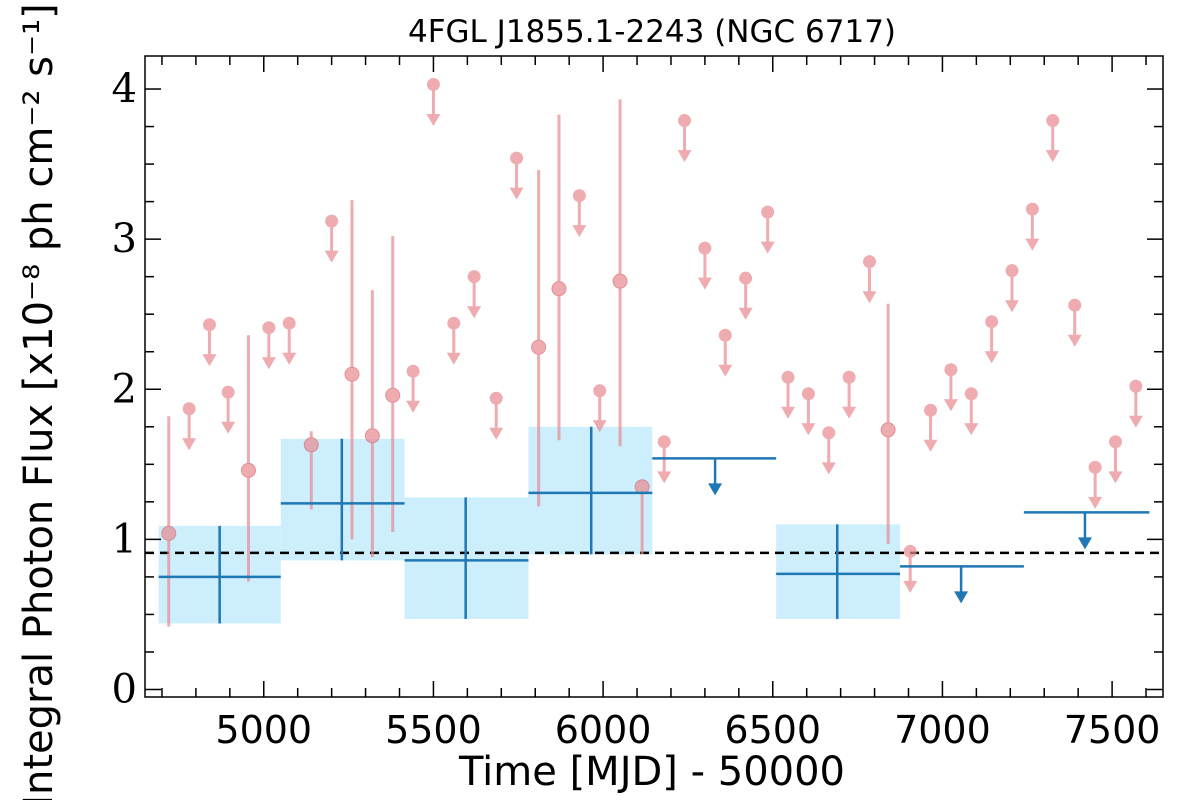 Image resolution: width=1200 pixels, height=800 pixels. Describe the element at coordinates (433, 730) in the screenshot. I see `x-tick-label: 5500` at that location.